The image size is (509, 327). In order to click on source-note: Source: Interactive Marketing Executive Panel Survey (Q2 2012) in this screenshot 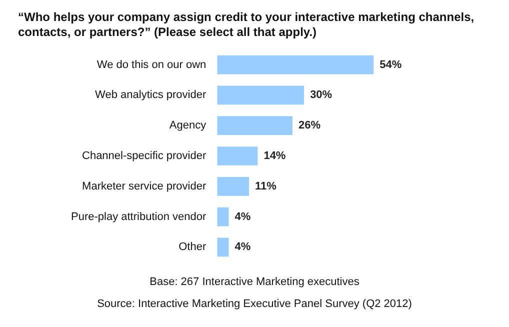, I will do `click(254, 304)`.